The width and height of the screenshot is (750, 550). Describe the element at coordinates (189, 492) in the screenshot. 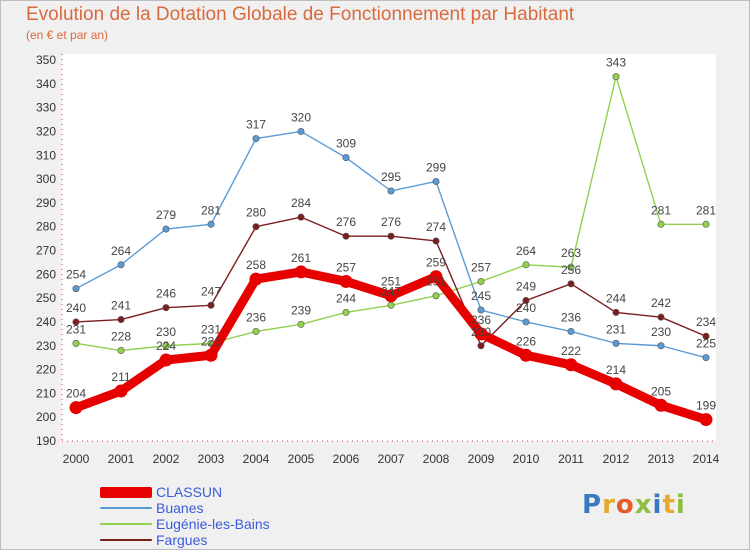

I see `legend-label: CLASSUN` at that location.